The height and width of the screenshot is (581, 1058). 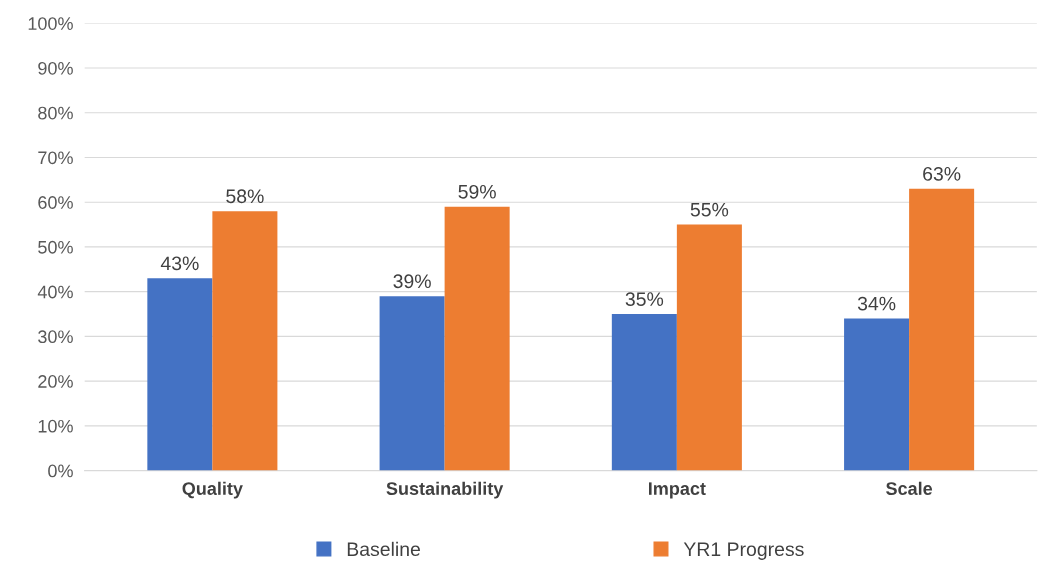 What do you see at coordinates (212, 490) in the screenshot?
I see `x-tick-label: Quality` at bounding box center [212, 490].